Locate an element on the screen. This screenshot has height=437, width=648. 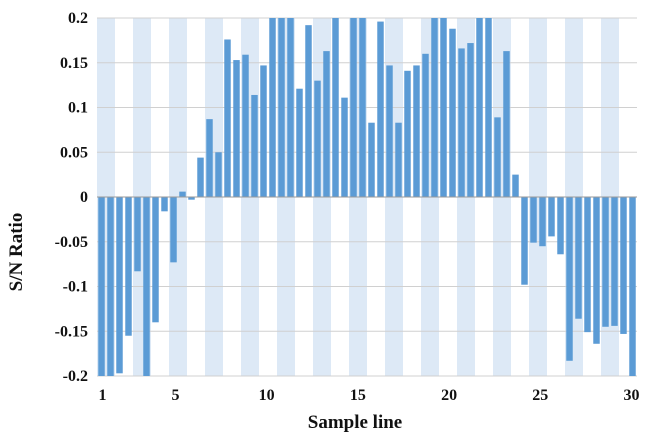
y-tick-label: 0 is located at coordinates (84, 197).